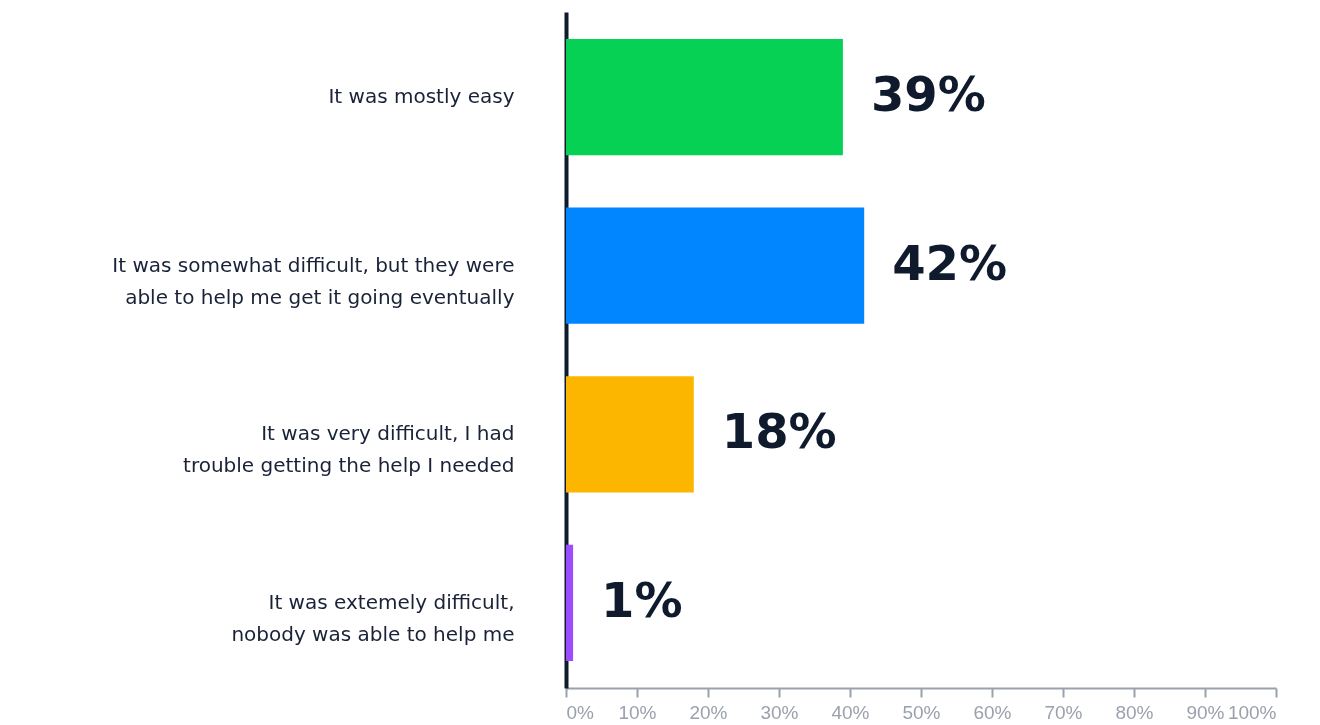  Describe the element at coordinates (1063, 712) in the screenshot. I see `x-tick-label: 70%` at that location.